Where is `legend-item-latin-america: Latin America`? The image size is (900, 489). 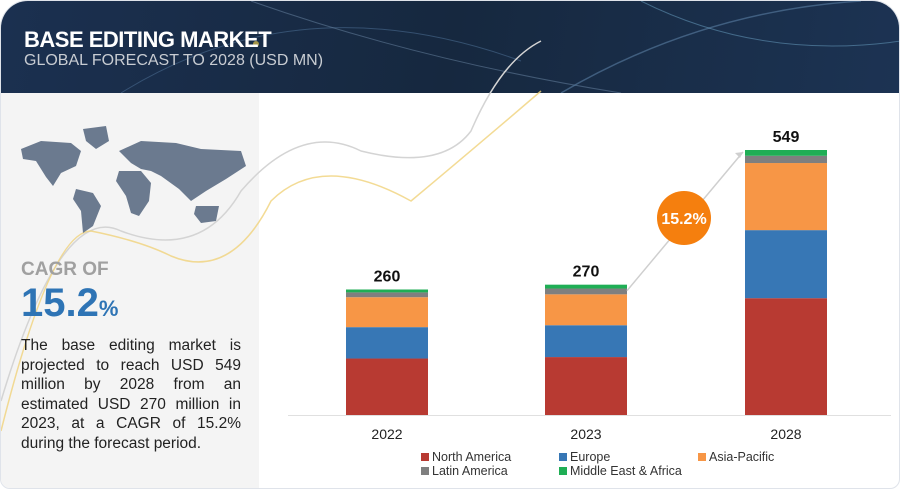 legend-item-latin-america: Latin America is located at coordinates (464, 471).